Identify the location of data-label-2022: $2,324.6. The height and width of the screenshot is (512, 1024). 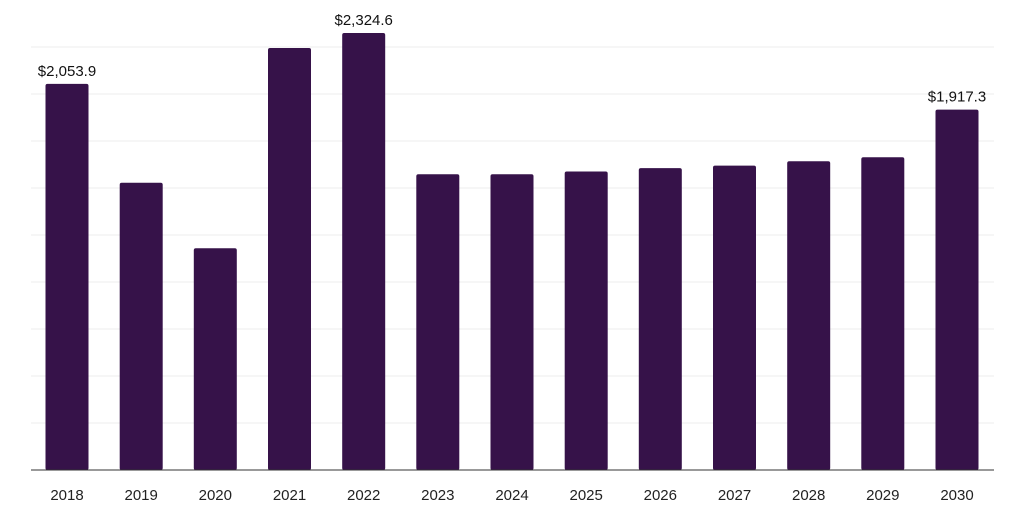
(364, 20).